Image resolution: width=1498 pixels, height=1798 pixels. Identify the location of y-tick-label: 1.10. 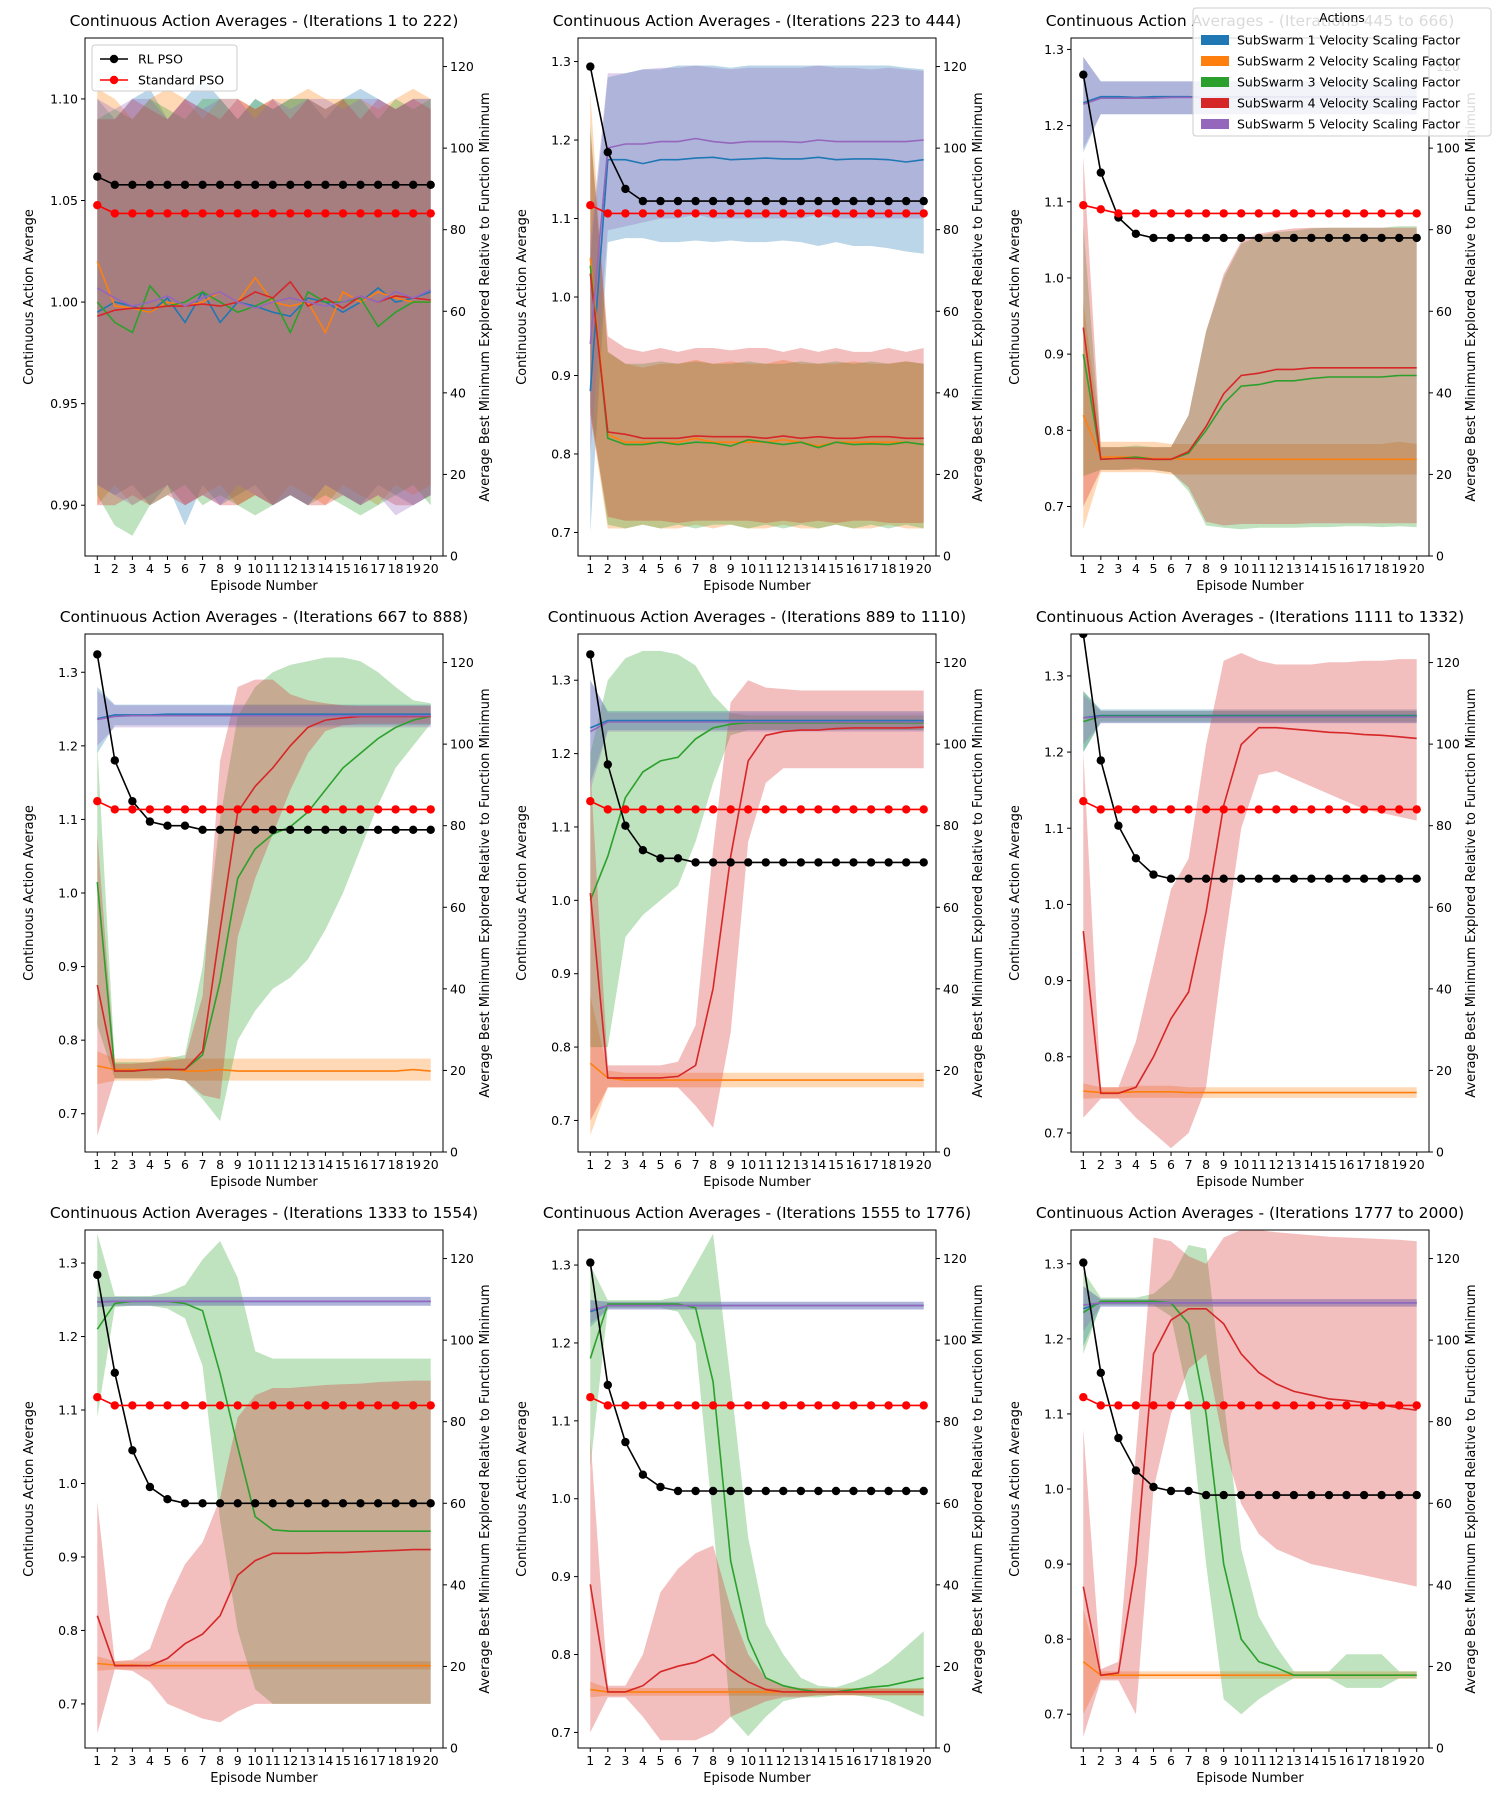
(64, 98).